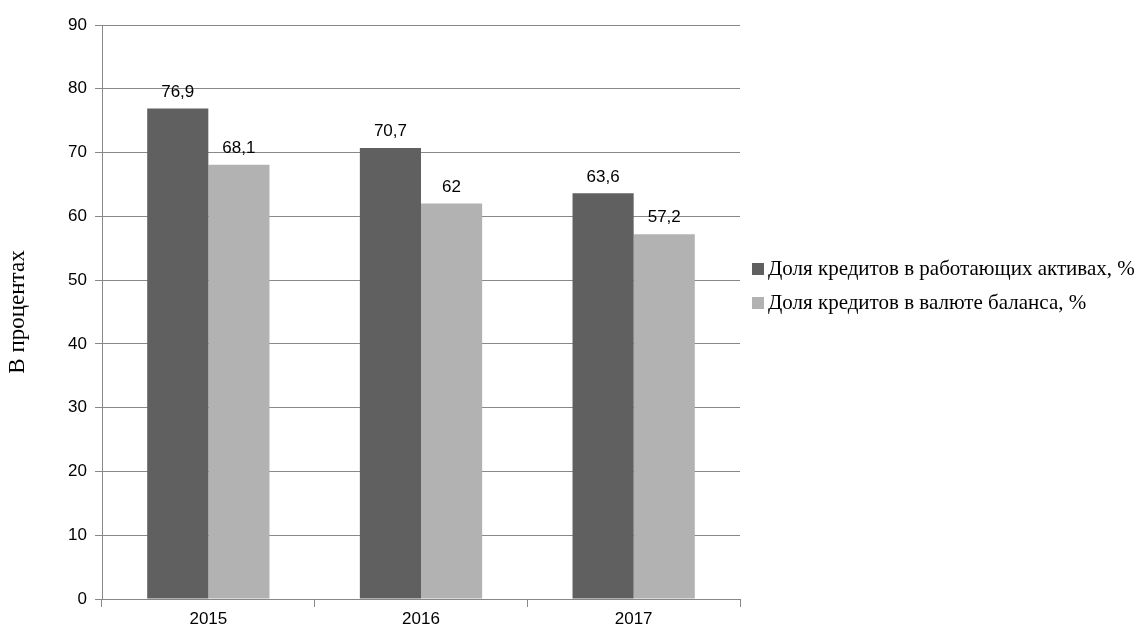 This screenshot has height=642, width=1137. What do you see at coordinates (82, 598) in the screenshot?
I see `y-tick-label: 0` at bounding box center [82, 598].